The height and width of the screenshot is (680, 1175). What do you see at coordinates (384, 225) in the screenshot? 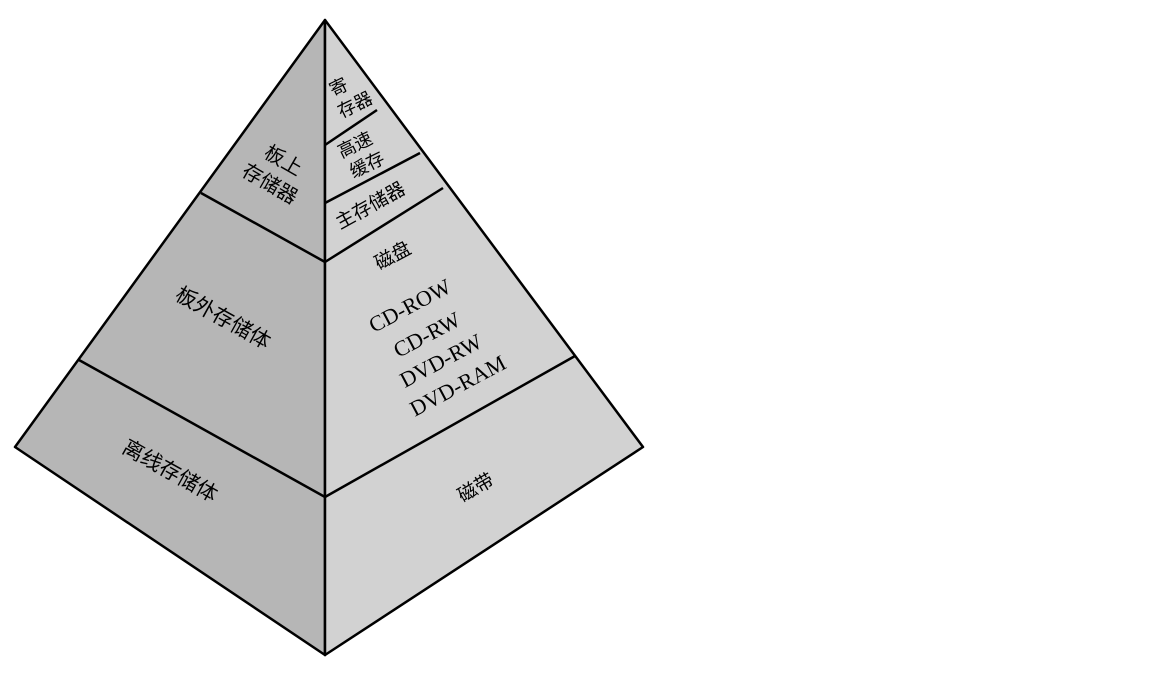
I see `right-divider-top` at bounding box center [384, 225].